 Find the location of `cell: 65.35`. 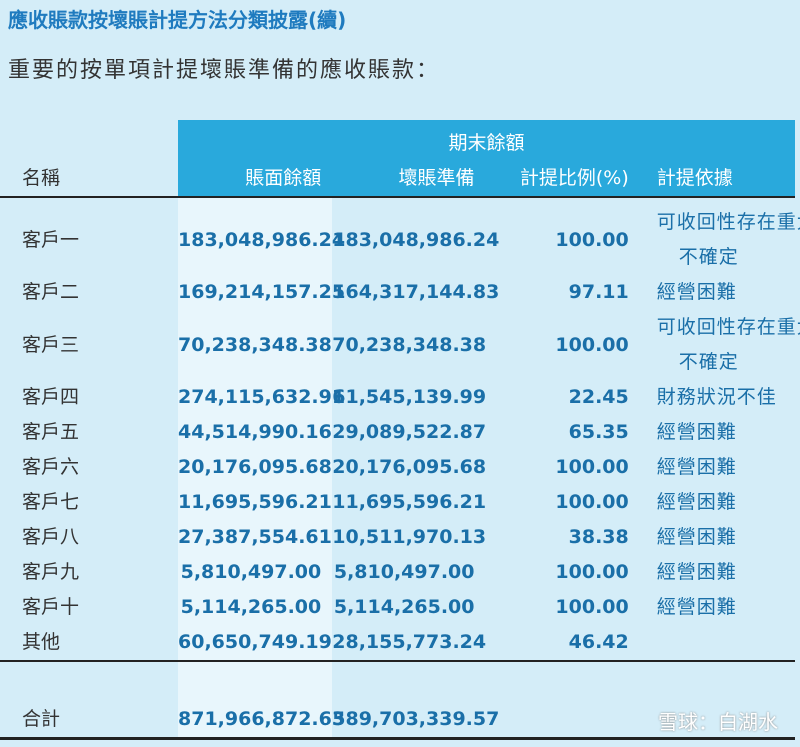

cell: 65.35 is located at coordinates (598, 432).